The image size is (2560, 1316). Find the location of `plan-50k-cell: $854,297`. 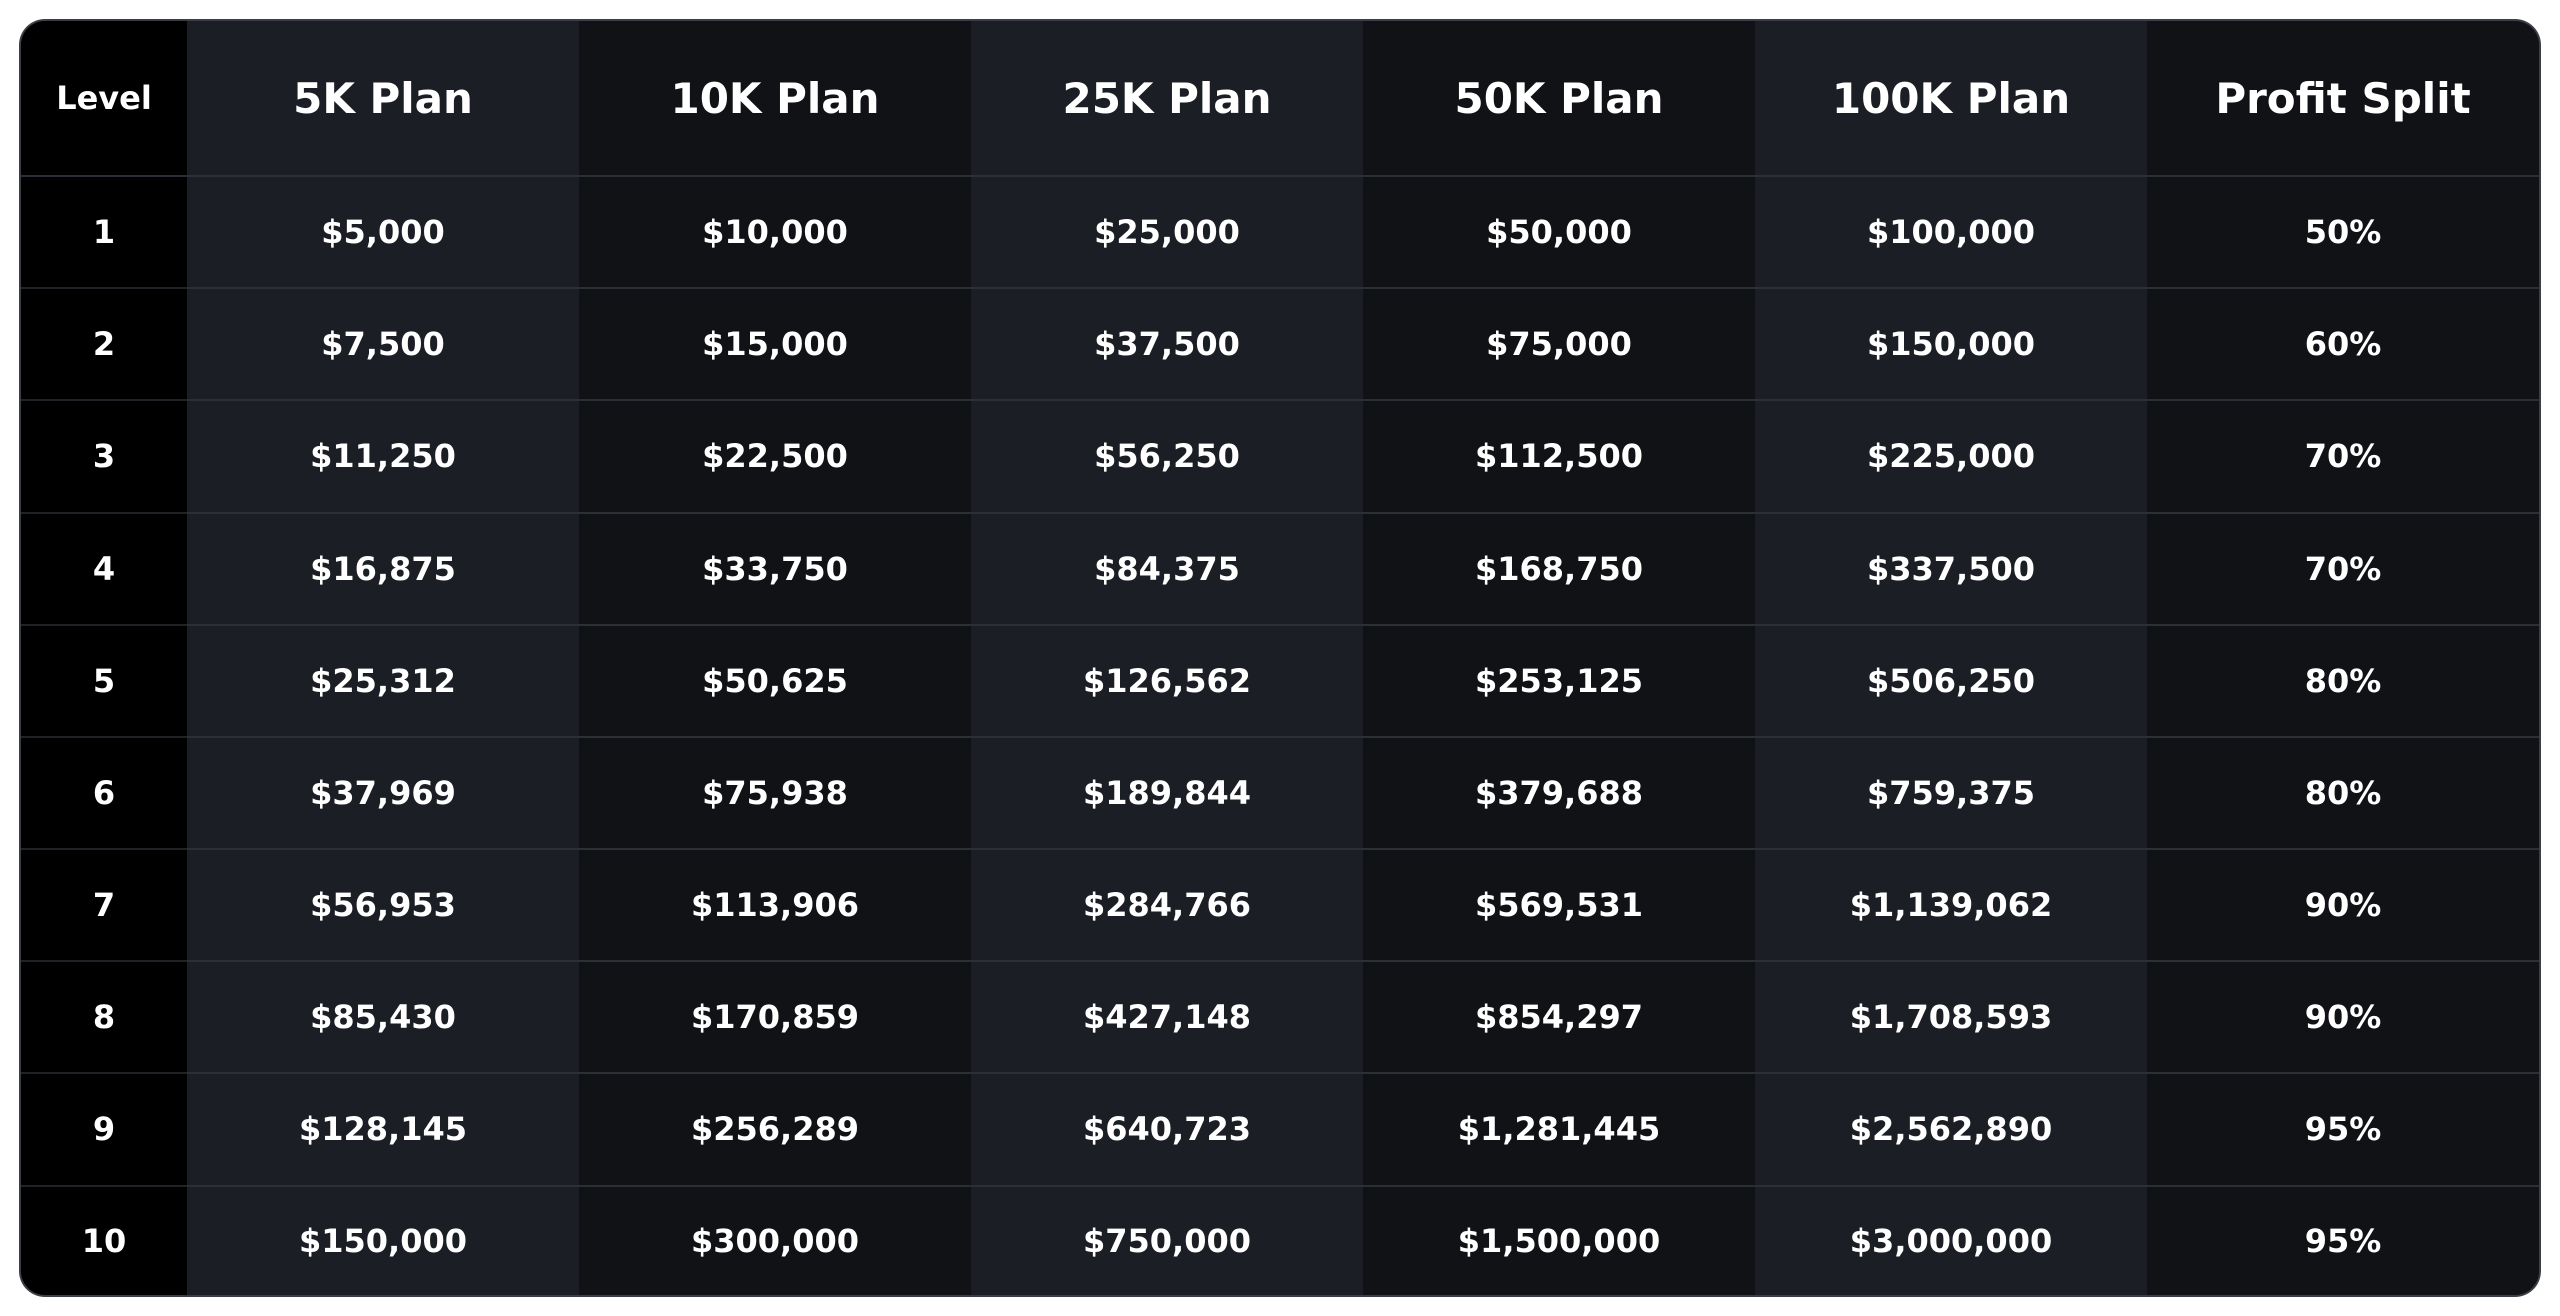

plan-50k-cell: $854,297 is located at coordinates (1559, 1018).